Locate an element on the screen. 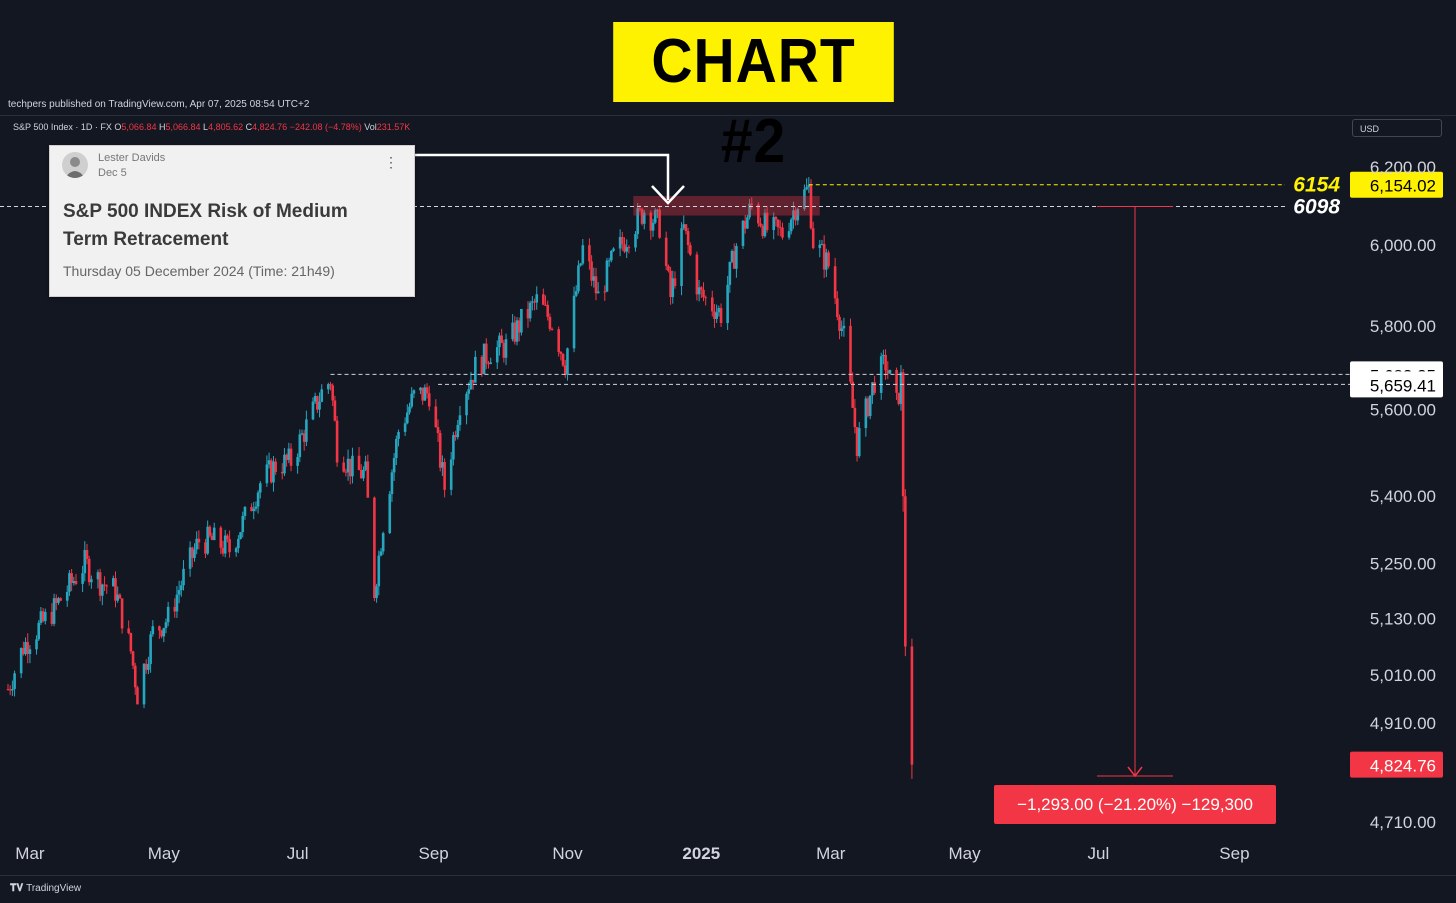  low-value: 4,805.62 is located at coordinates (226, 127).